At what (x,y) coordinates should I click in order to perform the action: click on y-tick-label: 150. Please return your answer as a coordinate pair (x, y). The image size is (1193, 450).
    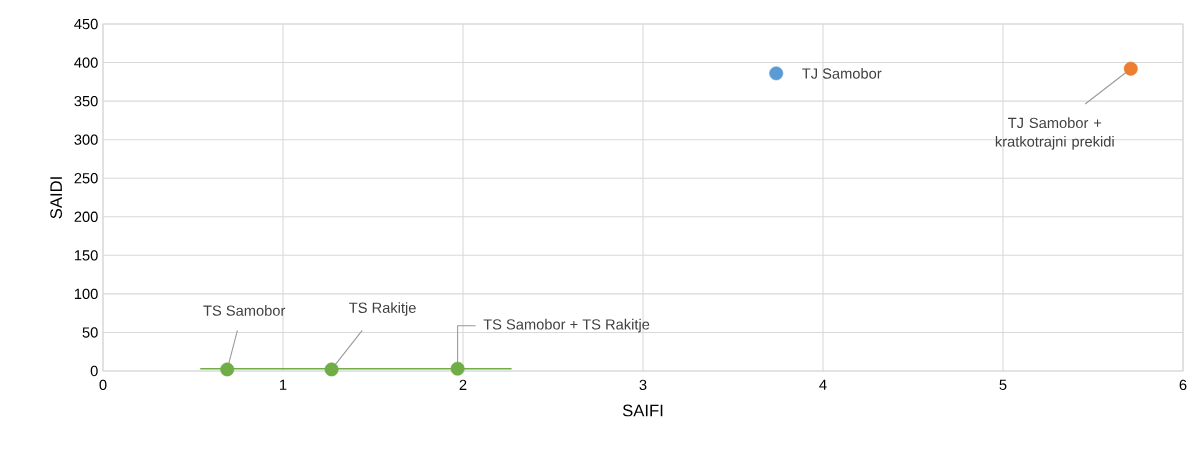
    Looking at the image, I should click on (86, 255).